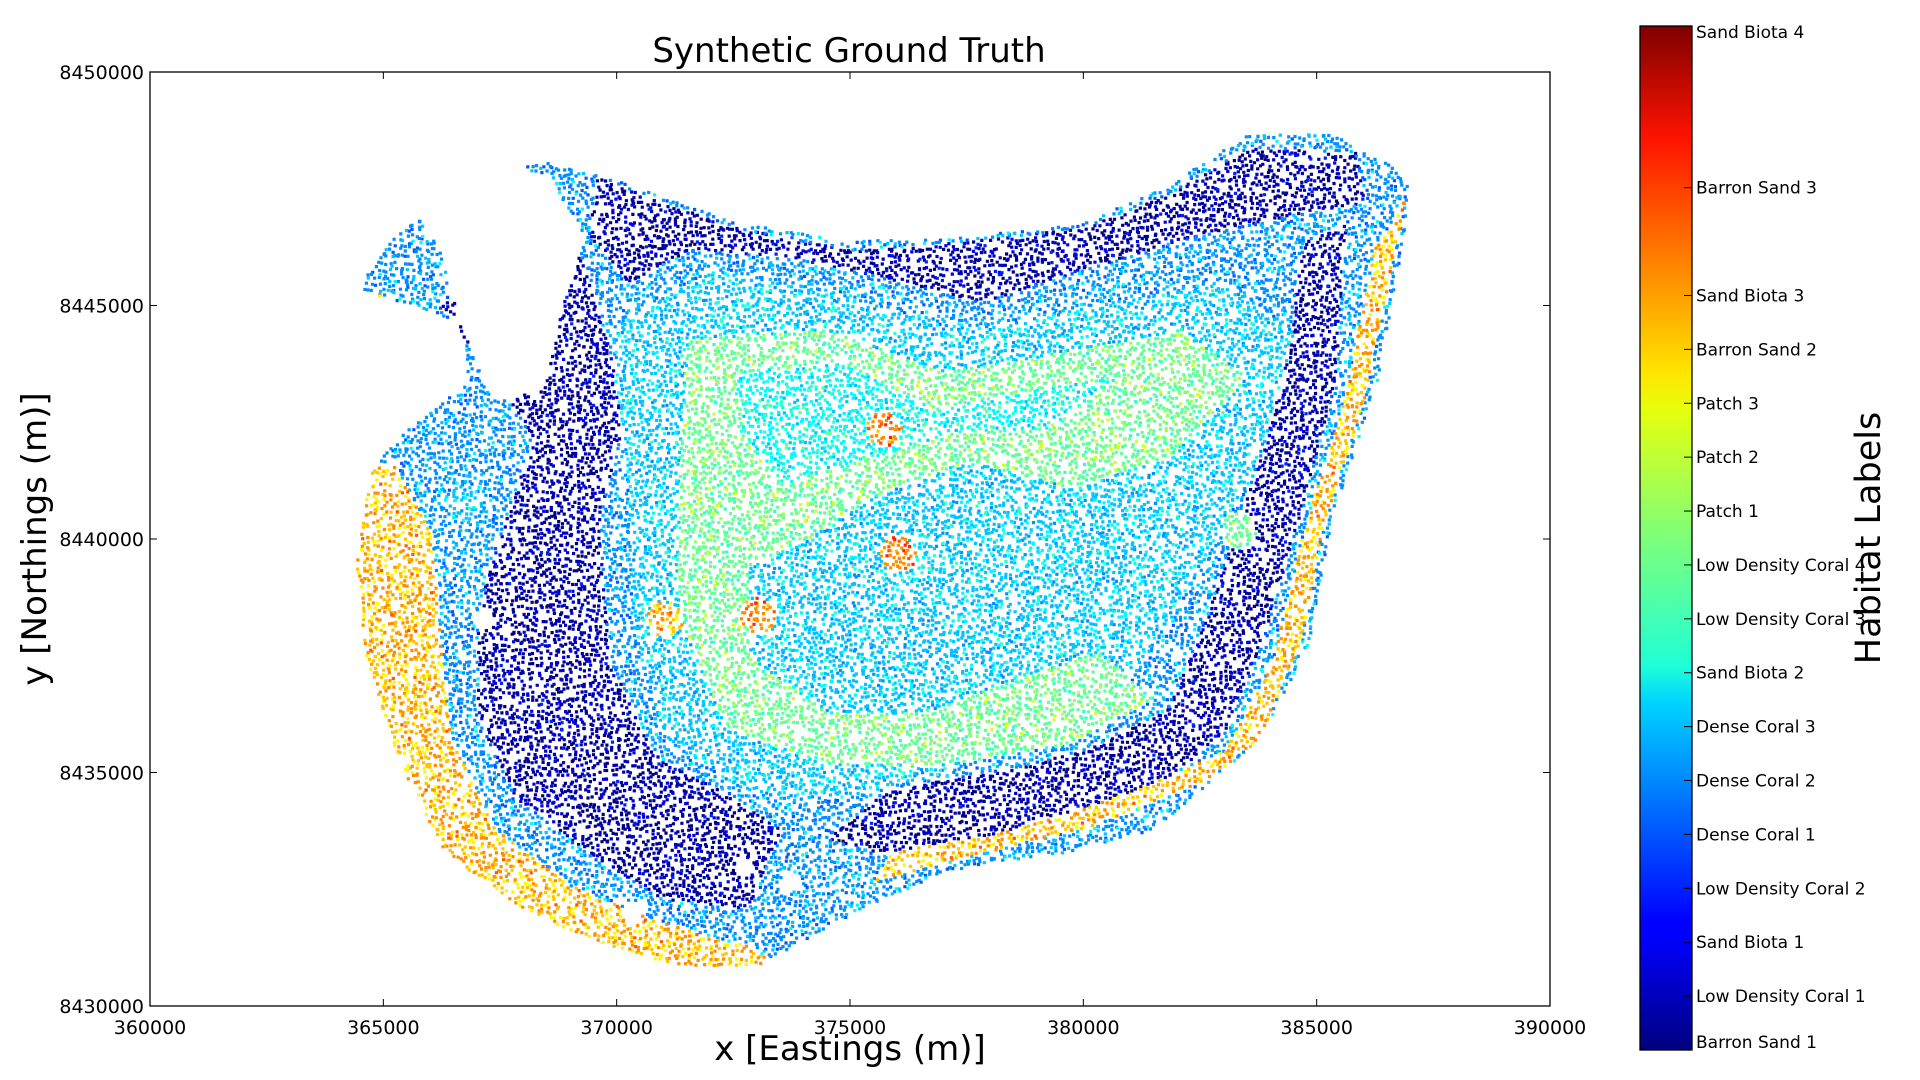 This screenshot has height=1080, width=1920. Describe the element at coordinates (850, 1049) in the screenshot. I see `x-axis-label: x [Eastings (m)]` at that location.